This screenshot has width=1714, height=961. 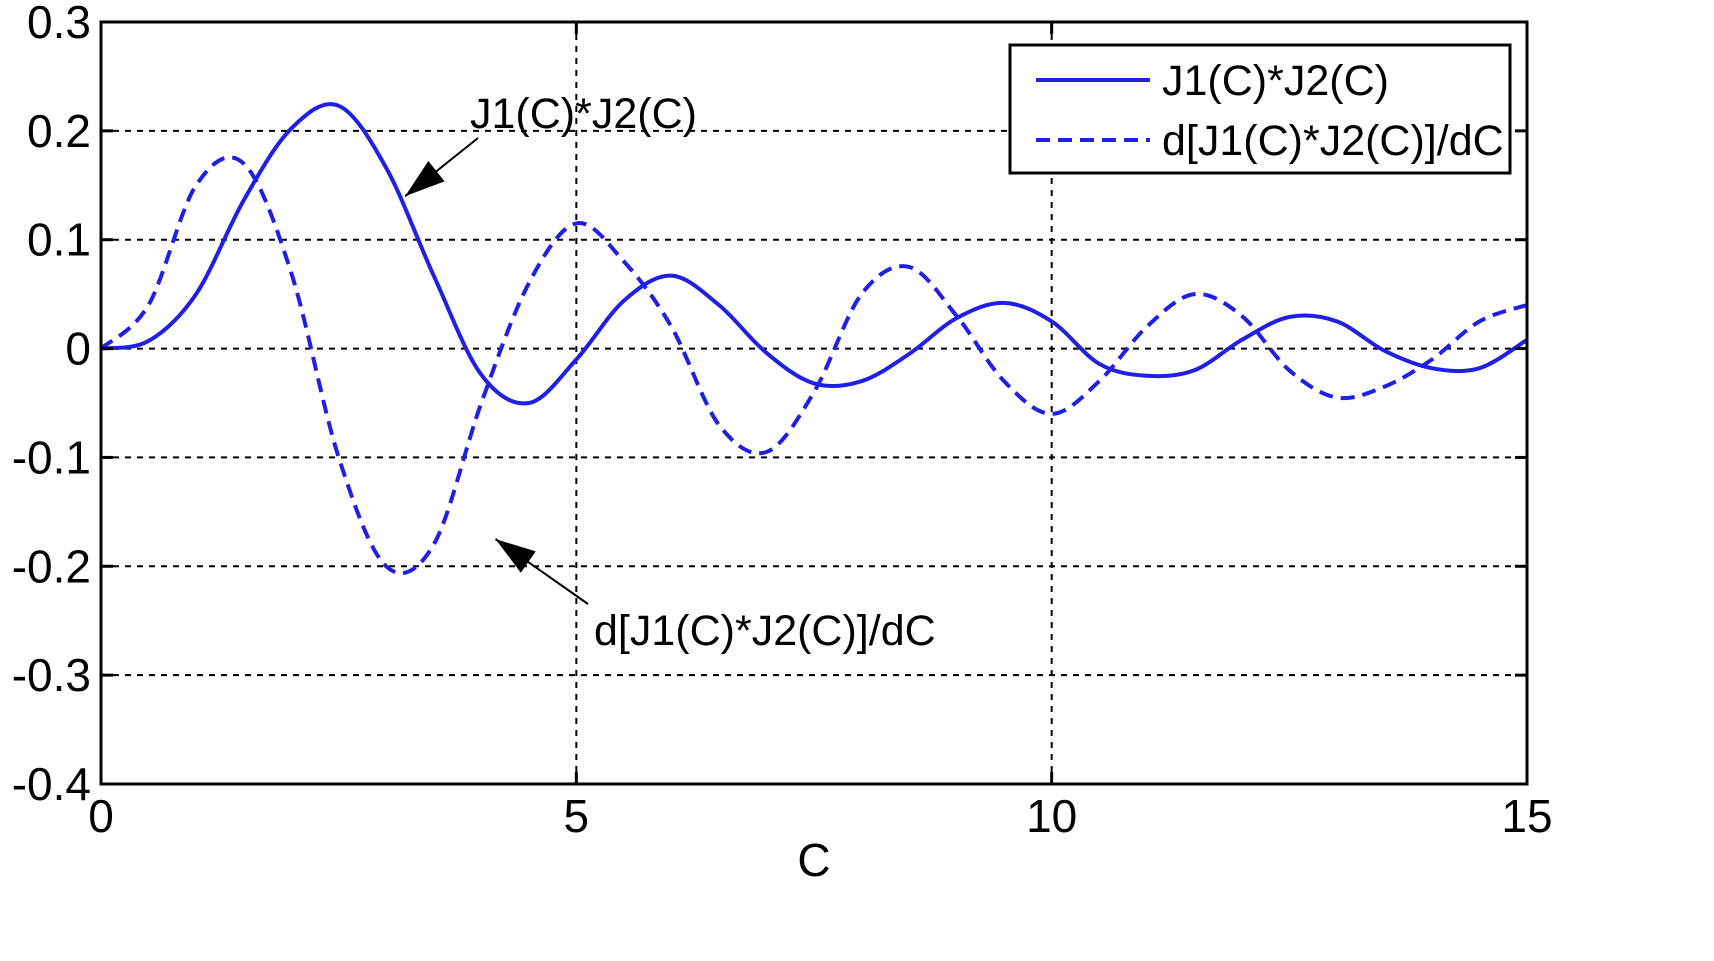 What do you see at coordinates (1051, 816) in the screenshot?
I see `x-tick-label: 10` at bounding box center [1051, 816].